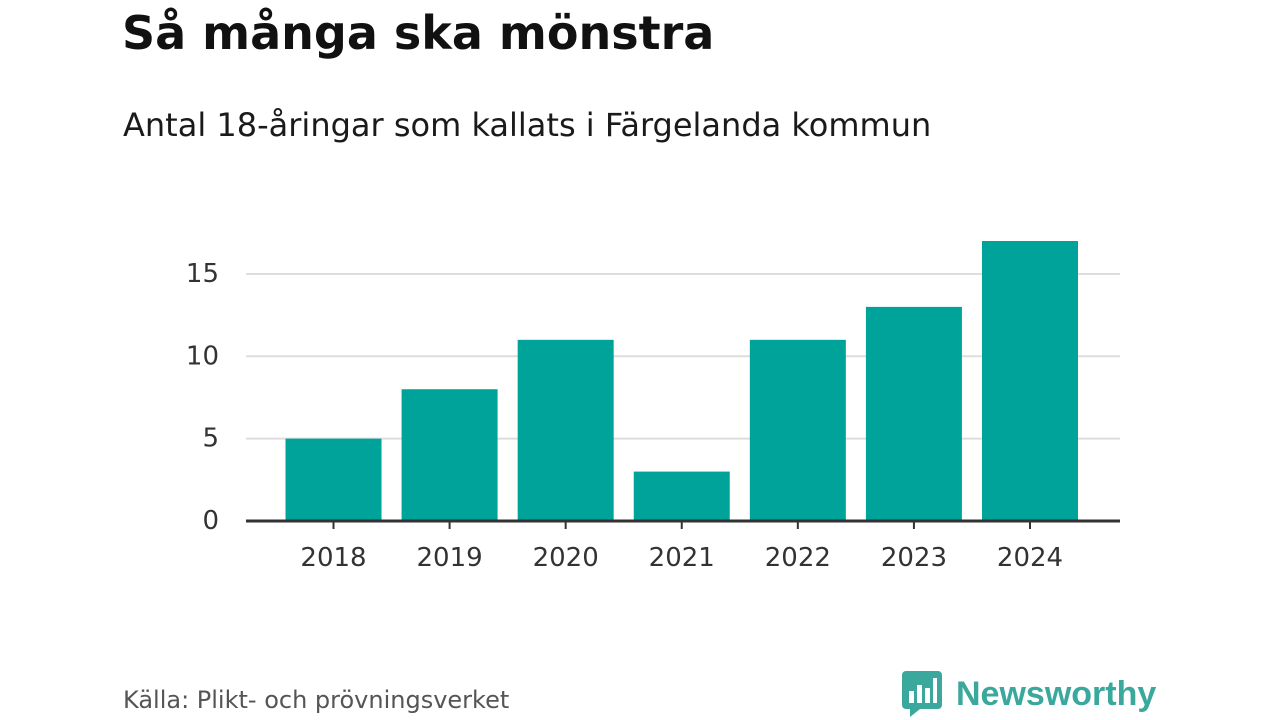  Describe the element at coordinates (418, 33) in the screenshot. I see `chart-title: Så många ska mönstra` at that location.